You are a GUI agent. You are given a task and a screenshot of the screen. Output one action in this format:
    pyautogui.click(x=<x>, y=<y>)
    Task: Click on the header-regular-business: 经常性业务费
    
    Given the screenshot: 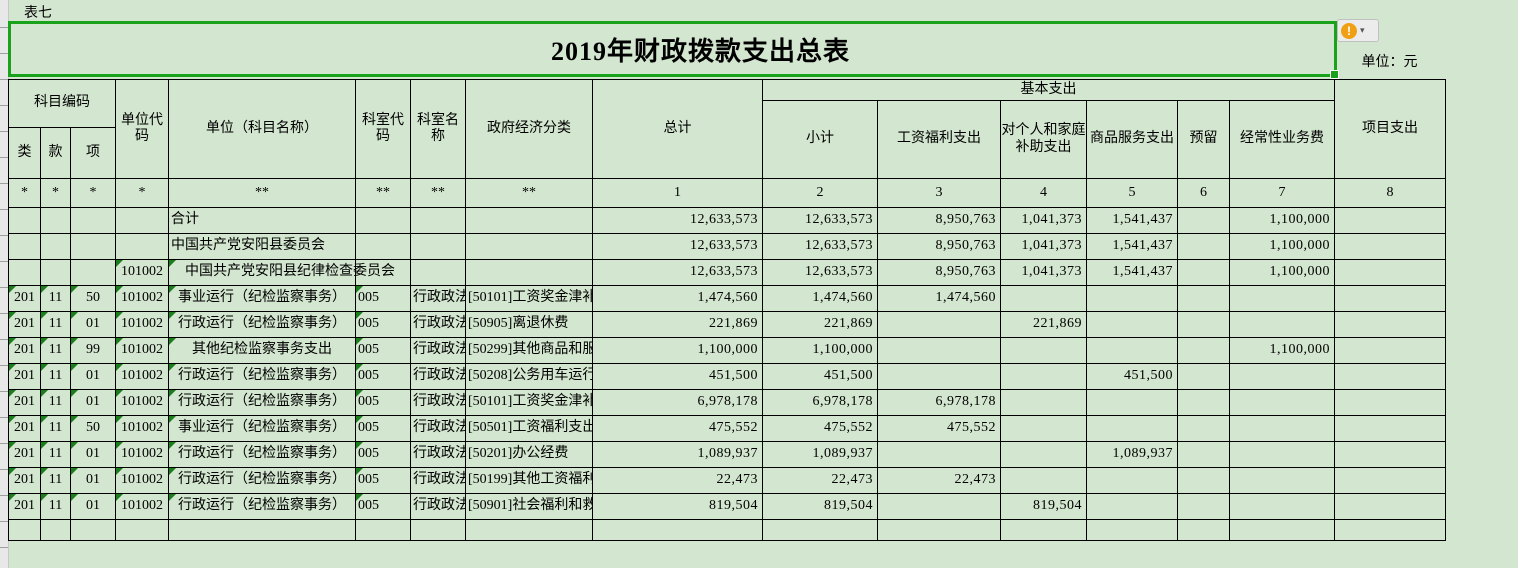 What is the action you would take?
    pyautogui.click(x=1282, y=139)
    